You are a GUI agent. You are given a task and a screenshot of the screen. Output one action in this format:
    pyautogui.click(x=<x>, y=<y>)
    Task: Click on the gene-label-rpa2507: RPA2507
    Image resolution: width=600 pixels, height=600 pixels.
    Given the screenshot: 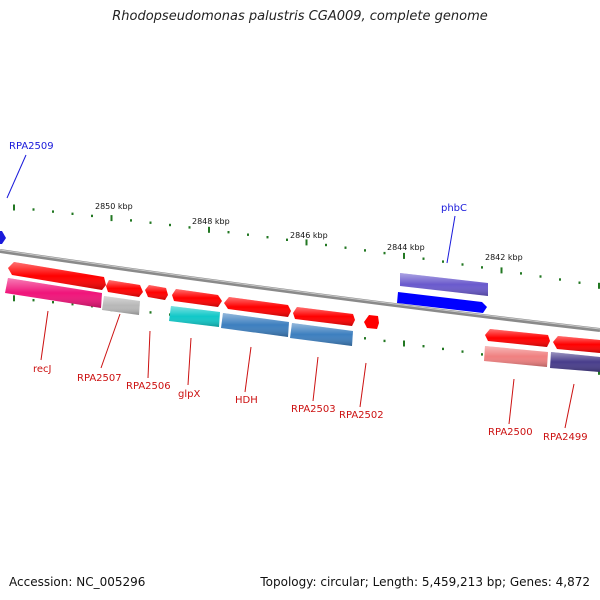 What is the action you would take?
    pyautogui.click(x=99, y=378)
    